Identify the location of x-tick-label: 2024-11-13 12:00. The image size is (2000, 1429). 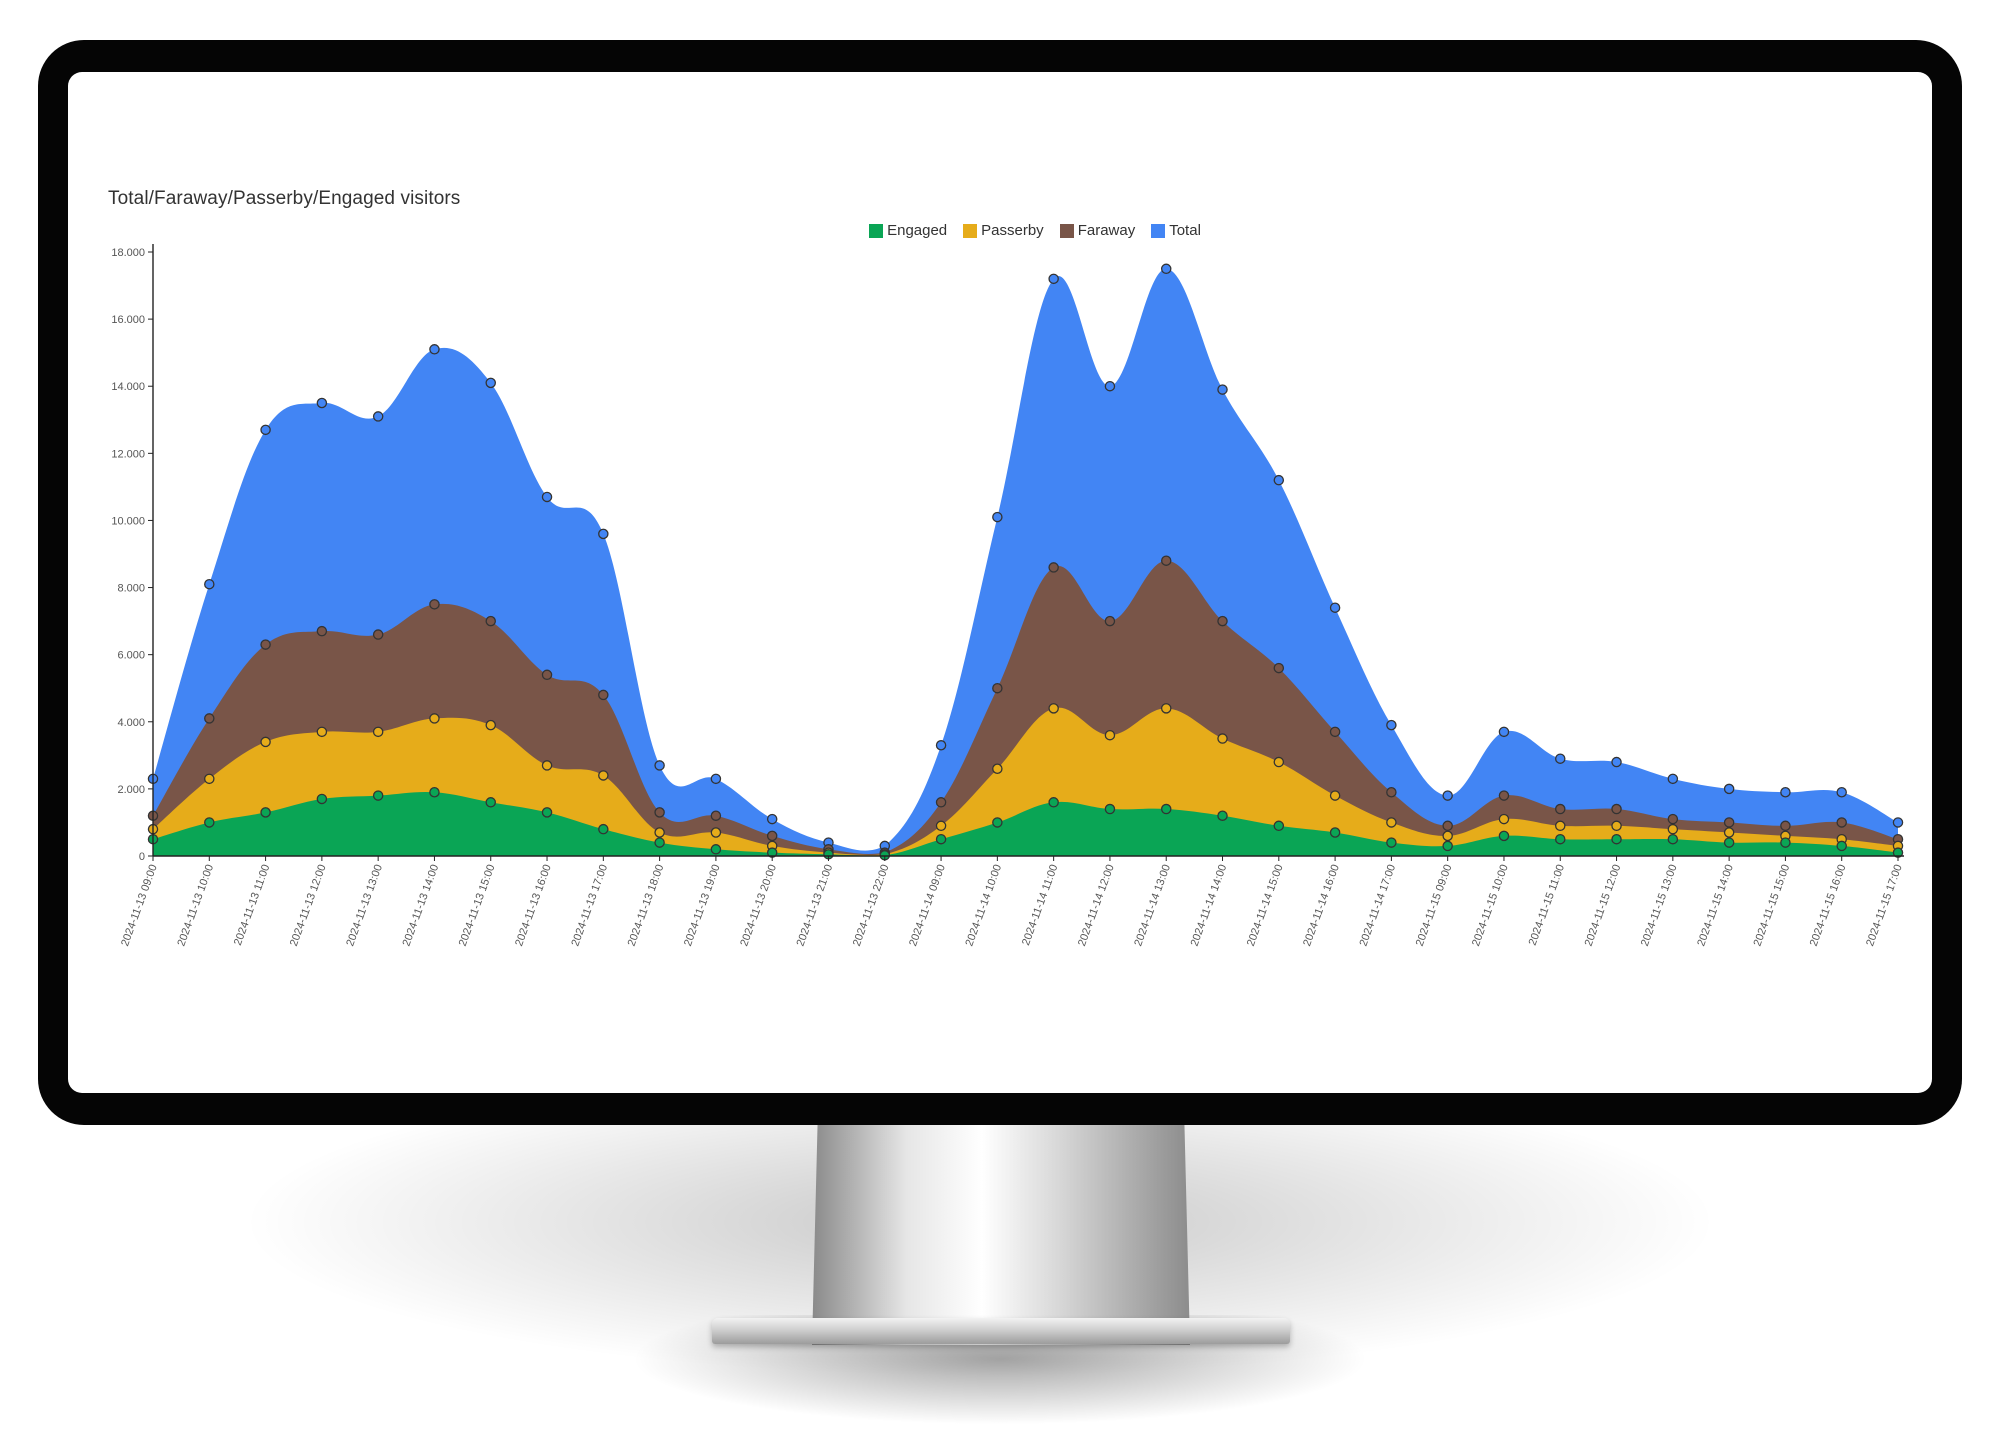
(308, 905).